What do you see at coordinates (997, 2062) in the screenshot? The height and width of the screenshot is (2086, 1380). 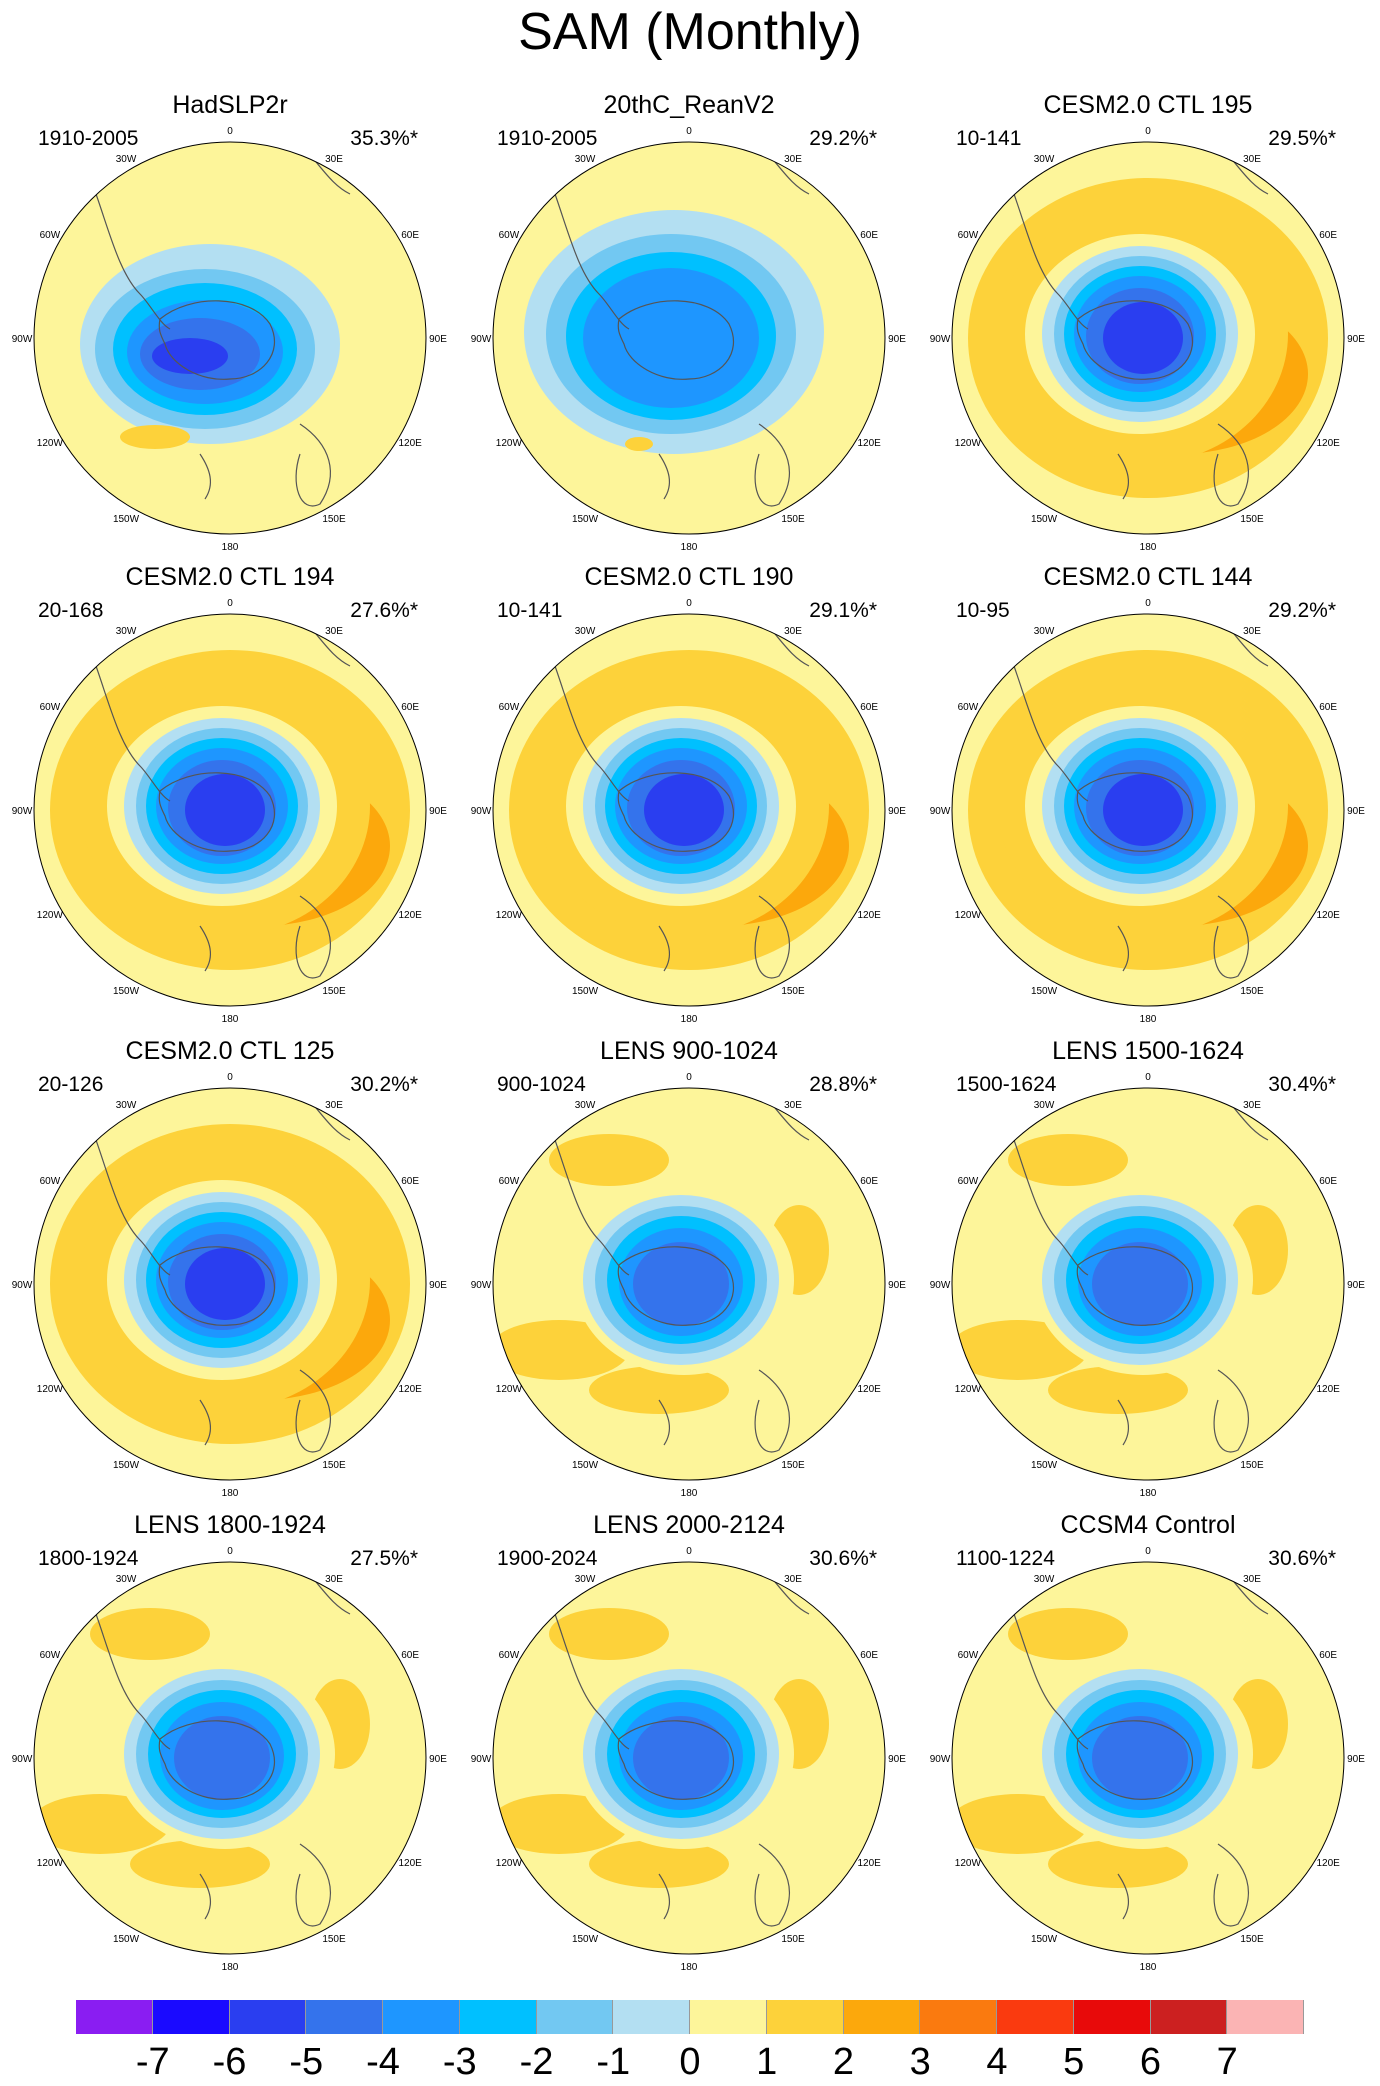 I see `colorbar-label: 4` at bounding box center [997, 2062].